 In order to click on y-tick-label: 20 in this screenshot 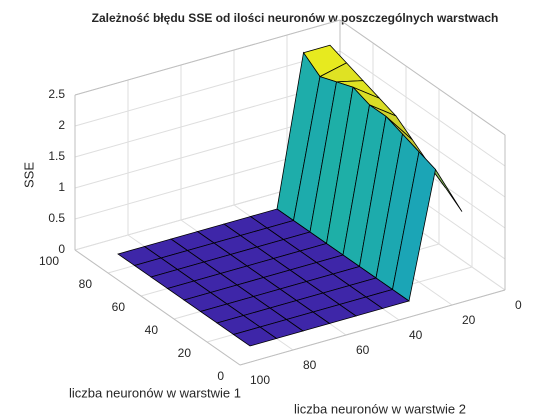, I will do `click(185, 353)`.